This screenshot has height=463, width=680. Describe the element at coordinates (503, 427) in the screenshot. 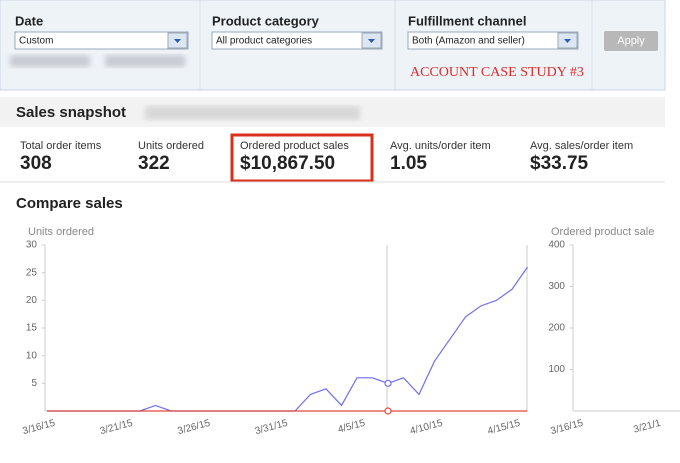

I see `x-tick-label: 4/15/15` at that location.